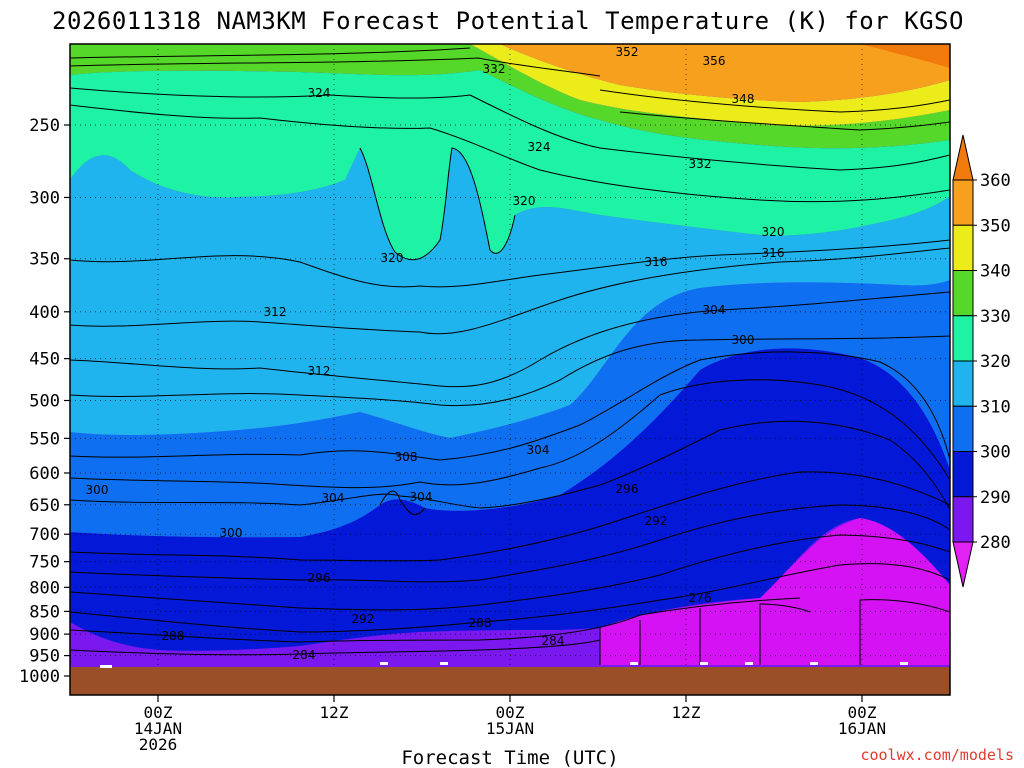 Image resolution: width=1024 pixels, height=768 pixels. I want to click on ground-surface, so click(510, 681).